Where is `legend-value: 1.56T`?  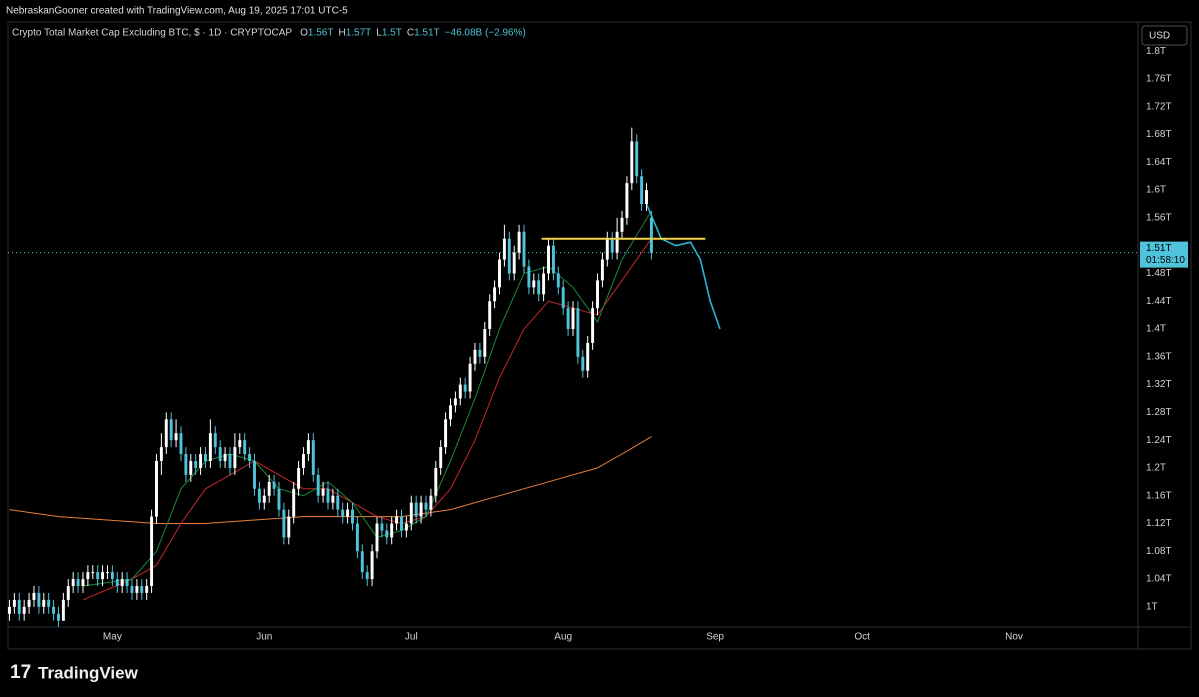 legend-value: 1.56T is located at coordinates (321, 33).